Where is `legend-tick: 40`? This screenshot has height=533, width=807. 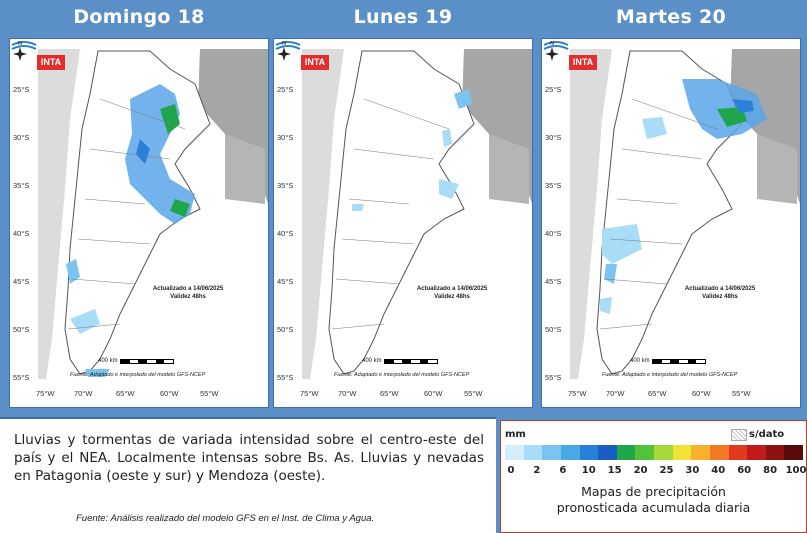 legend-tick: 40 is located at coordinates (718, 470).